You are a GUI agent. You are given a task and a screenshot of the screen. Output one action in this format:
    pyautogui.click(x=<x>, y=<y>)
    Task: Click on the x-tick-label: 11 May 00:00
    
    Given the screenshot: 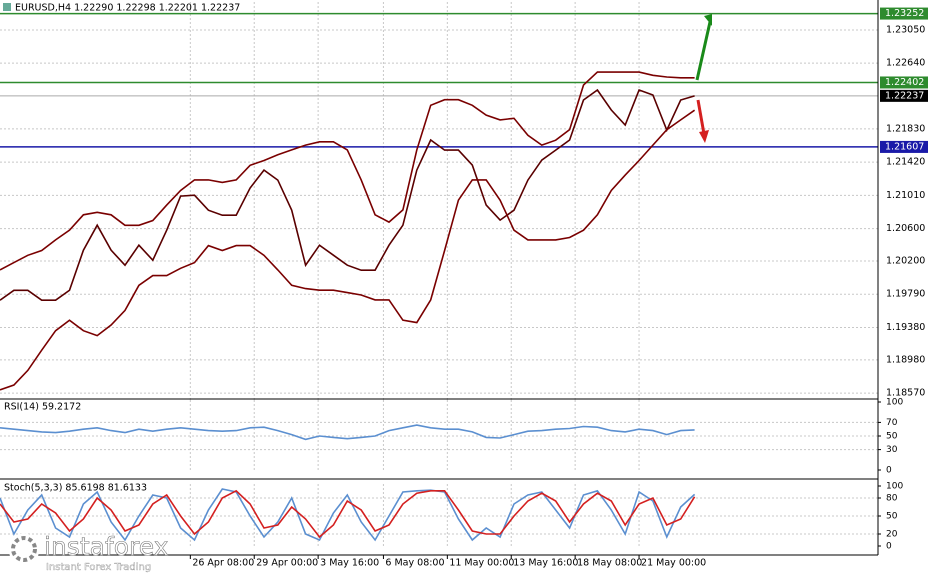 What is the action you would take?
    pyautogui.click(x=481, y=563)
    